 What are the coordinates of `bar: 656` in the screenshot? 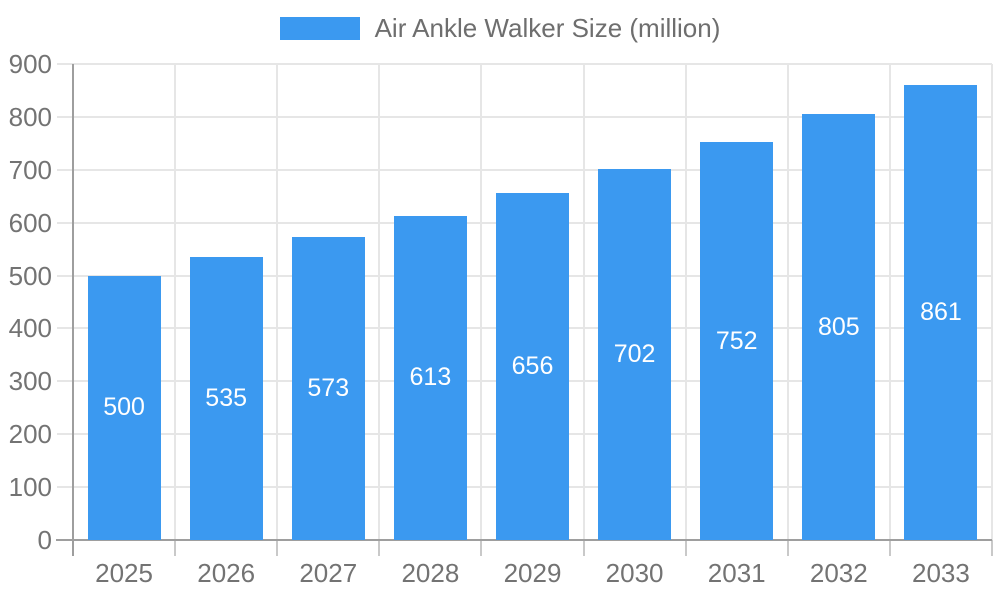 It's located at (532, 366).